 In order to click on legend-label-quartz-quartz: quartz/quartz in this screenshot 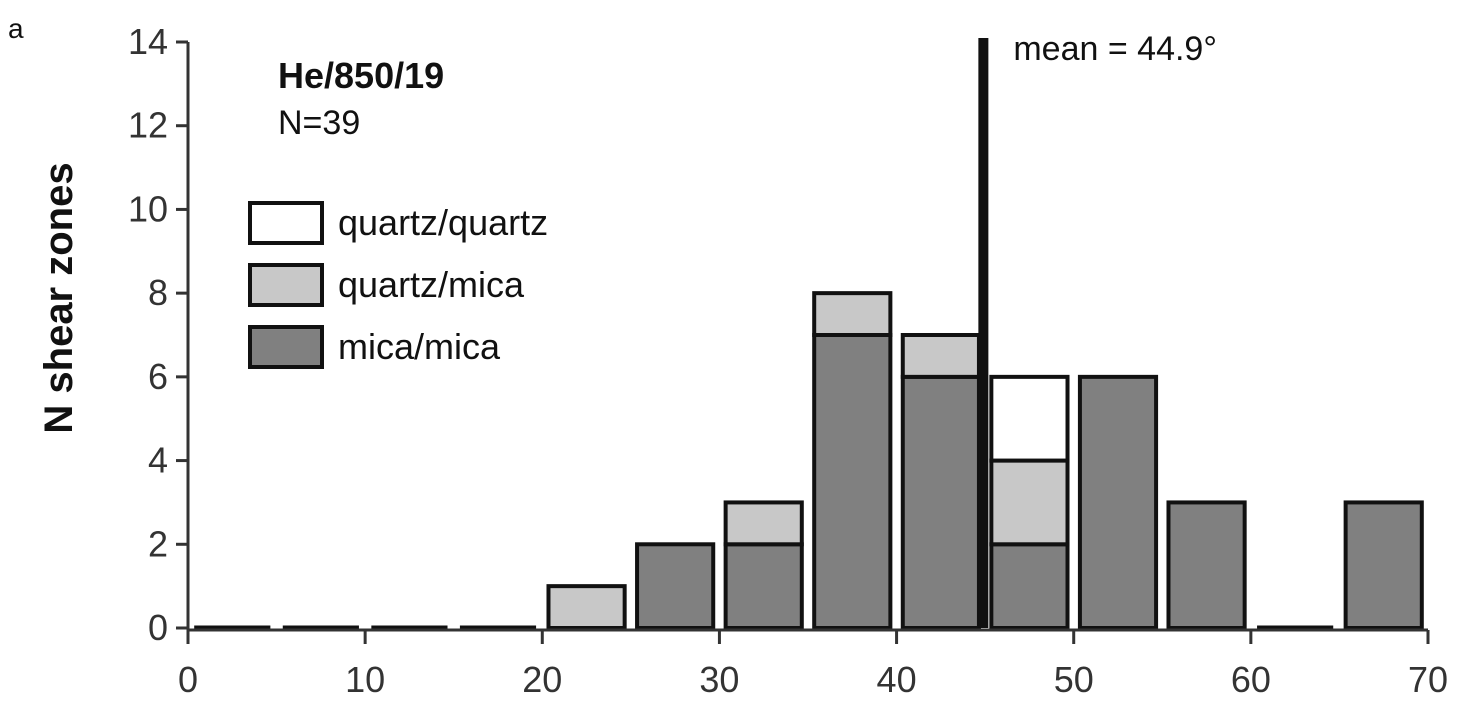, I will do `click(443, 222)`.